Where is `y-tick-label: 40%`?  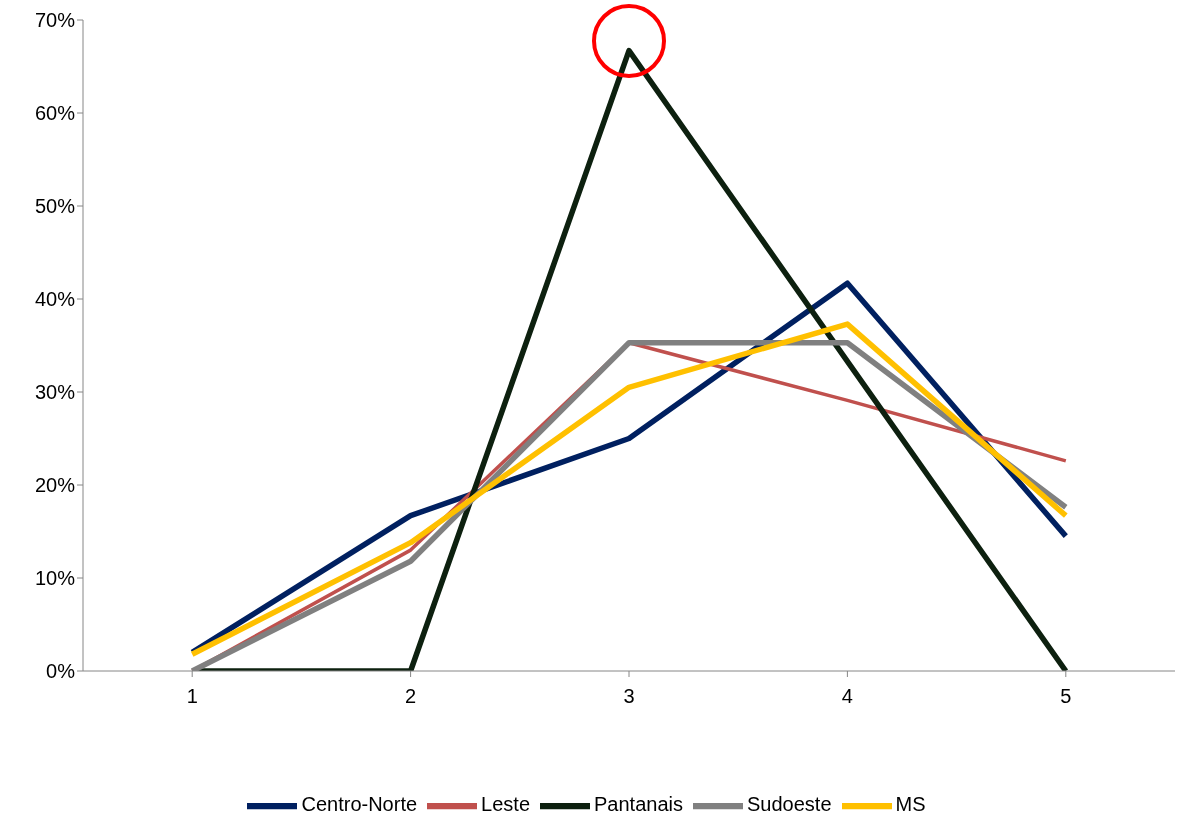 y-tick-label: 40% is located at coordinates (55, 299).